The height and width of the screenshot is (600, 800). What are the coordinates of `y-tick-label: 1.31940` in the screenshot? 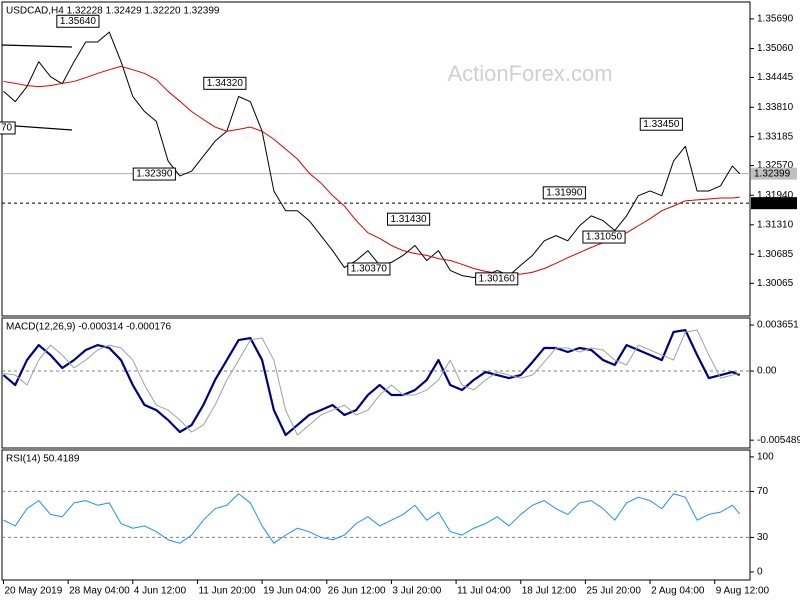 It's located at (775, 195).